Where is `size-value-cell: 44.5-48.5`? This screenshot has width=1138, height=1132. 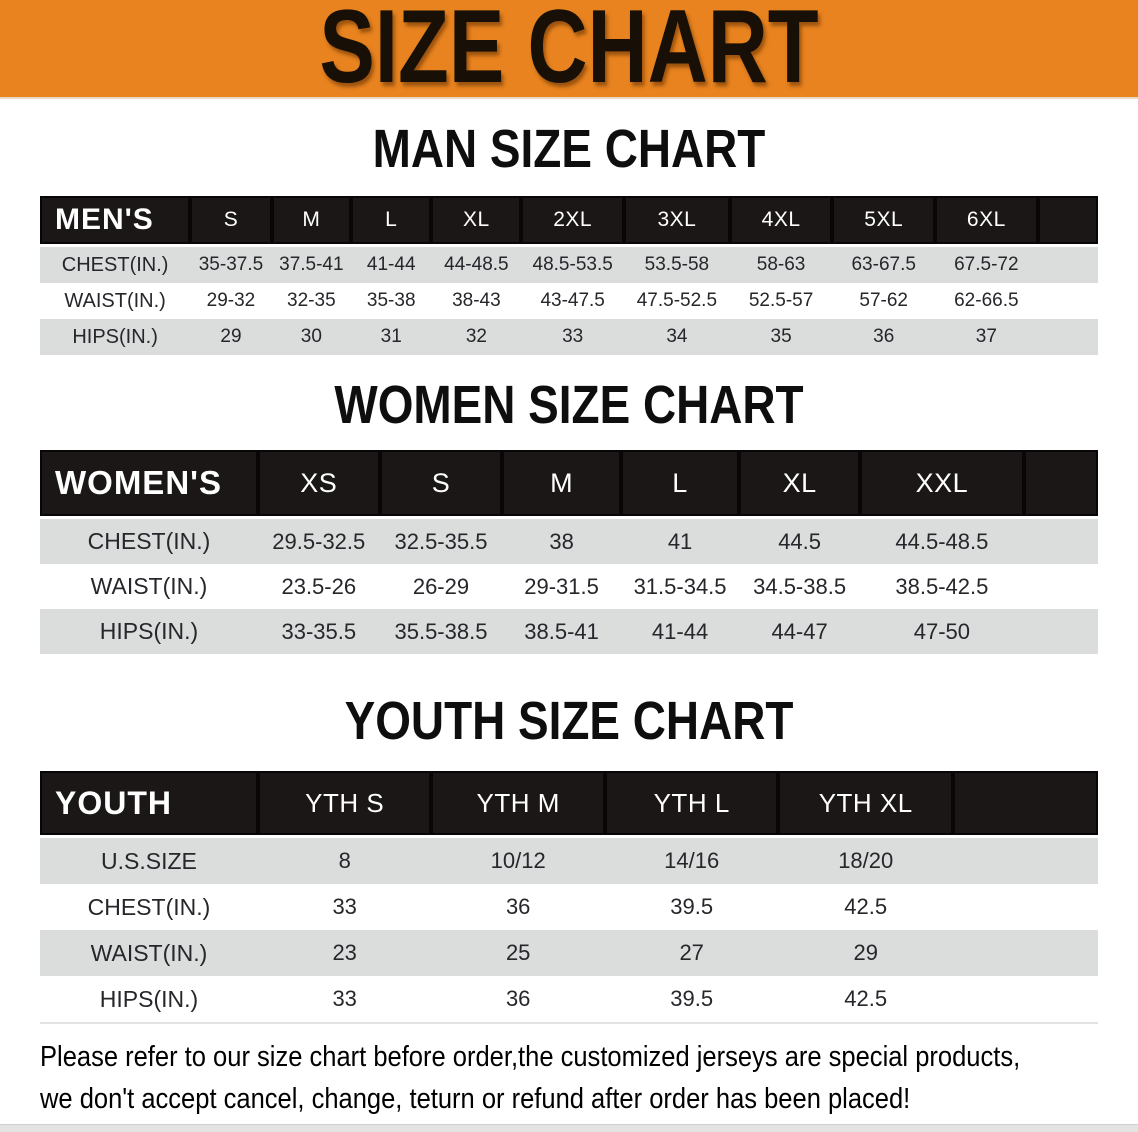
size-value-cell: 44.5-48.5 is located at coordinates (941, 540).